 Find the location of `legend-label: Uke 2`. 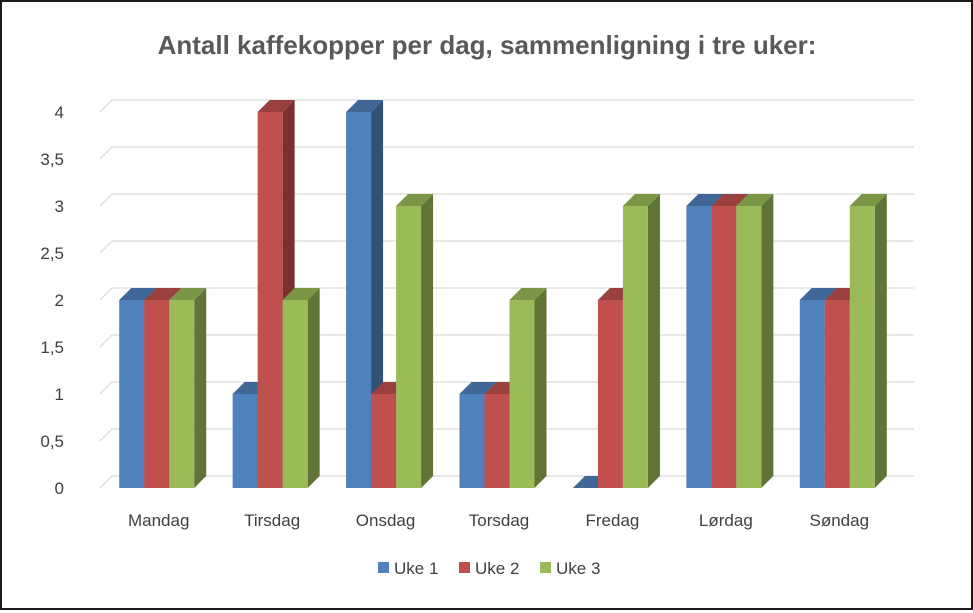

legend-label: Uke 2 is located at coordinates (497, 568).